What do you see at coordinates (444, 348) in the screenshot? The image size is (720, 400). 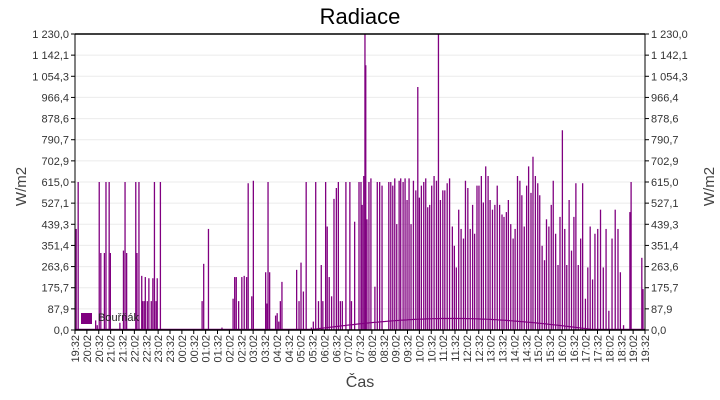 I see `x-tick-label: 11:02` at bounding box center [444, 348].